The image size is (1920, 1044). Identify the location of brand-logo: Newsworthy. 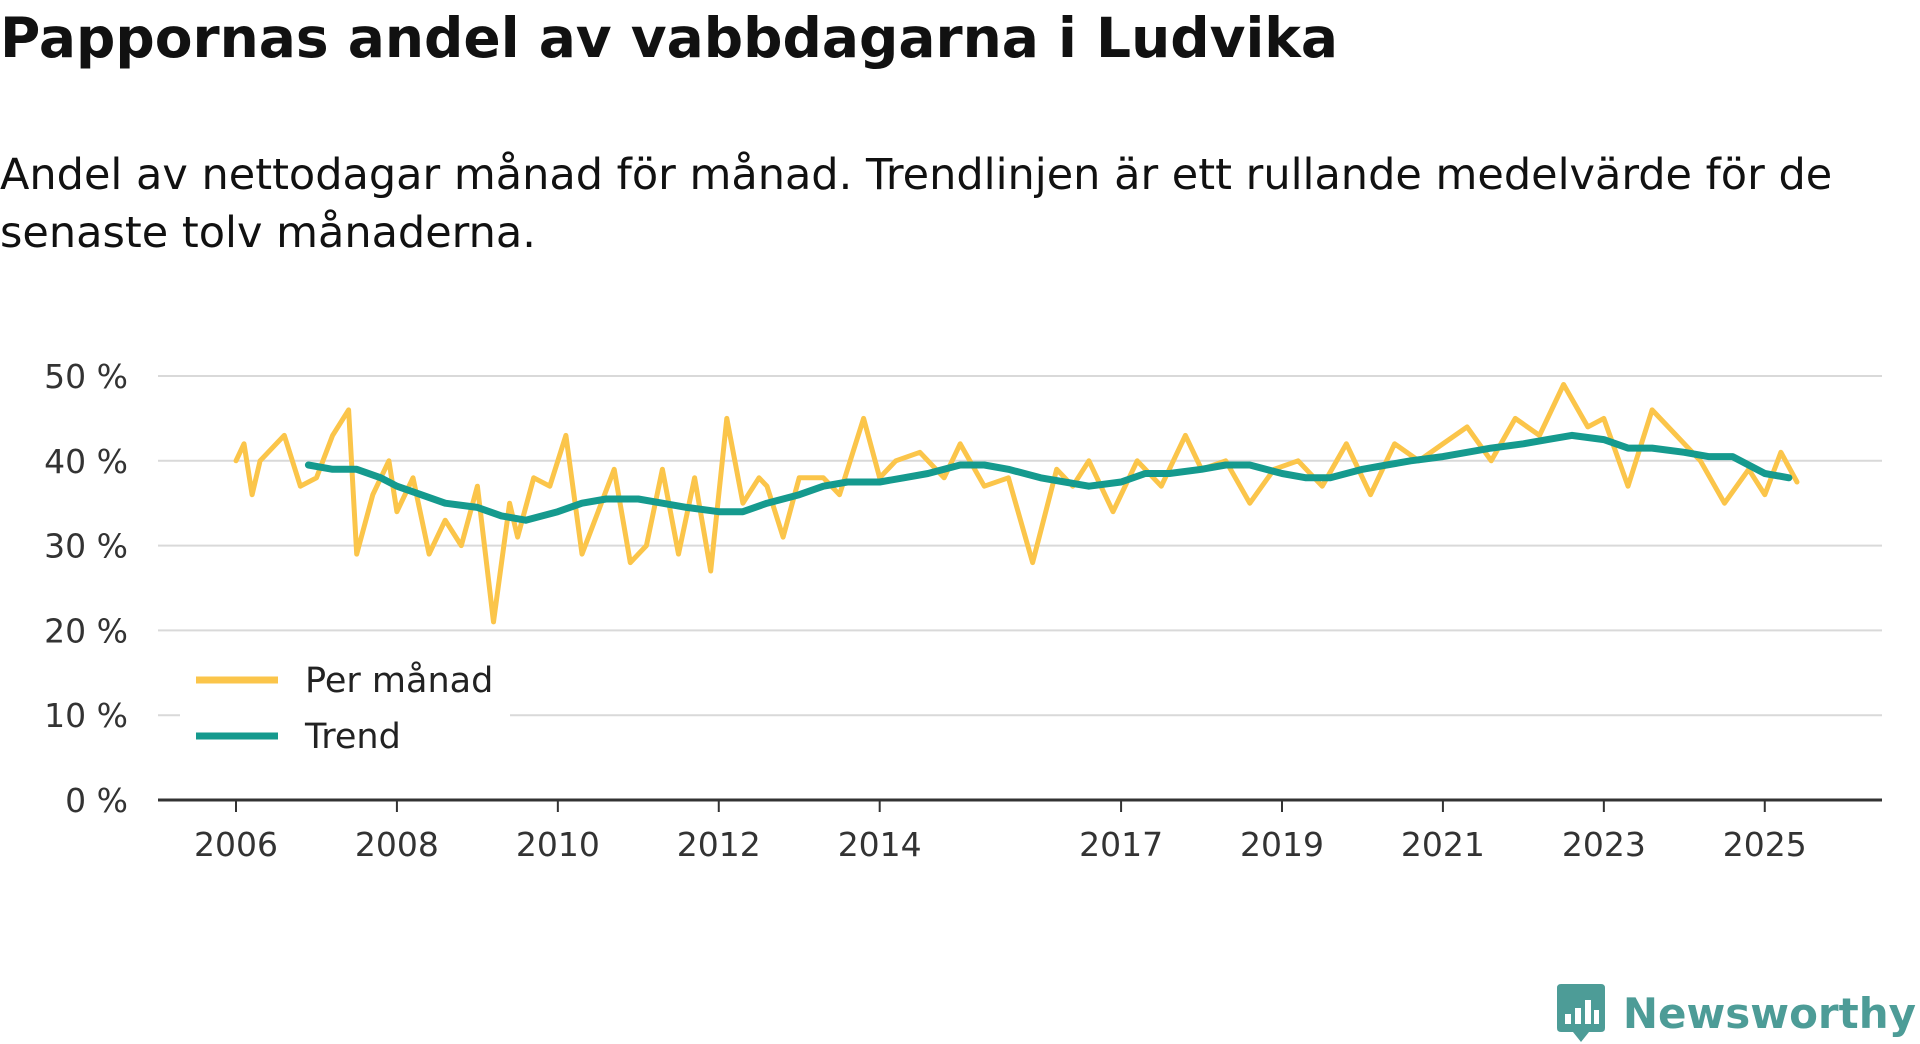
(1735, 1013).